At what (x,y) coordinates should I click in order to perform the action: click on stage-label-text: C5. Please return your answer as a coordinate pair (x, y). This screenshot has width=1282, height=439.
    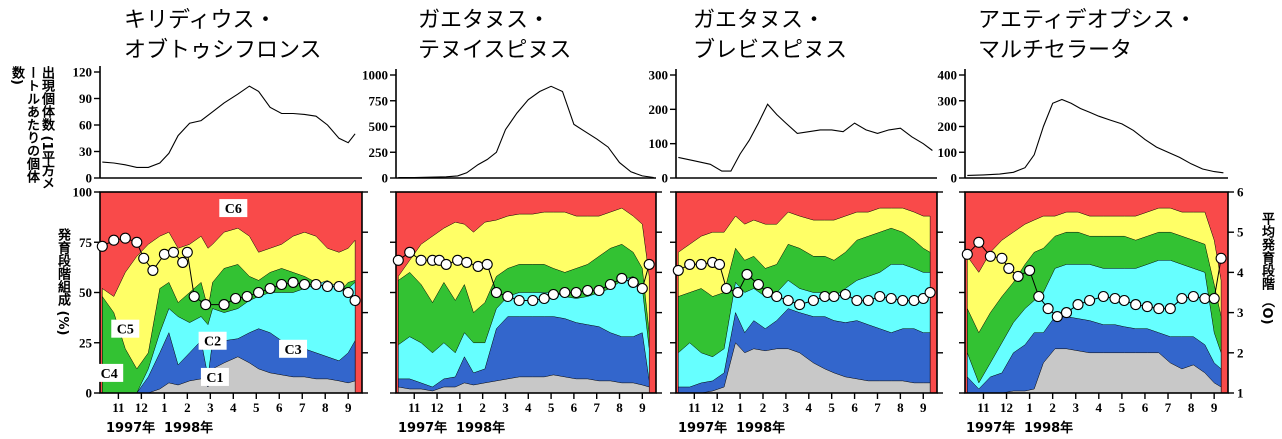
    Looking at the image, I should click on (125, 330).